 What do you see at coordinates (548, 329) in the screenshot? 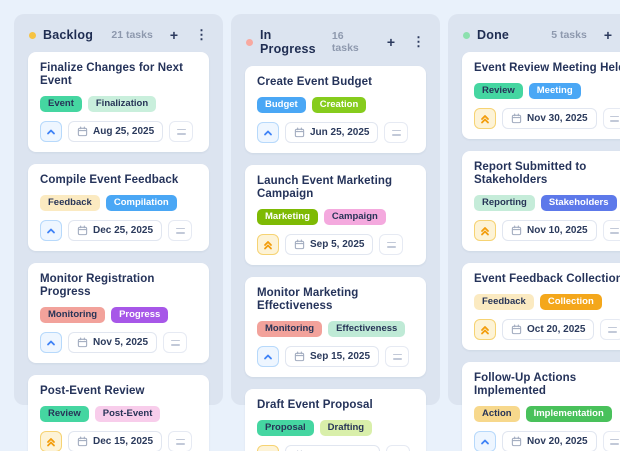
I see `due-date-button: Oct 20, 2025` at bounding box center [548, 329].